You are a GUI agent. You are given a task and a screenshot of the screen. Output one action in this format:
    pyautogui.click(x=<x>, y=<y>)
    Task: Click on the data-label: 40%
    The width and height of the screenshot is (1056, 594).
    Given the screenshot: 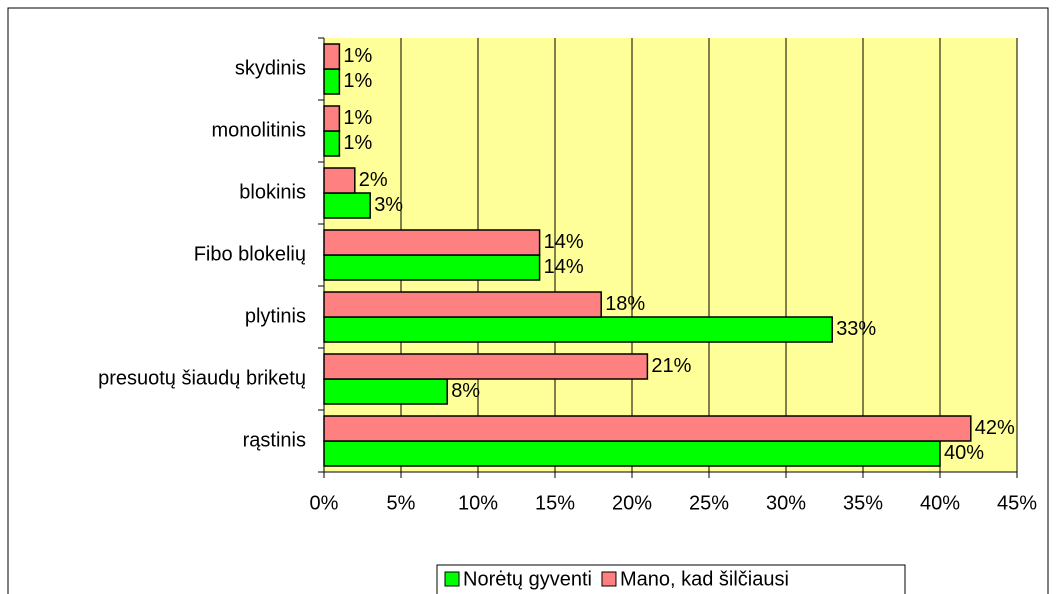 What is the action you would take?
    pyautogui.click(x=964, y=453)
    